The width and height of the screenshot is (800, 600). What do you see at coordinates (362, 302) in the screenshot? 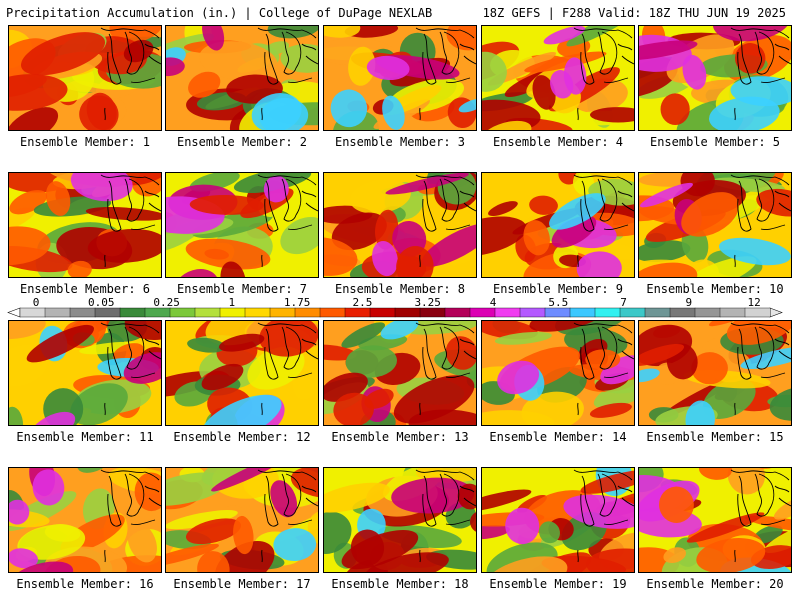
I see `colorbar-tick-label: 2.5` at bounding box center [362, 302].